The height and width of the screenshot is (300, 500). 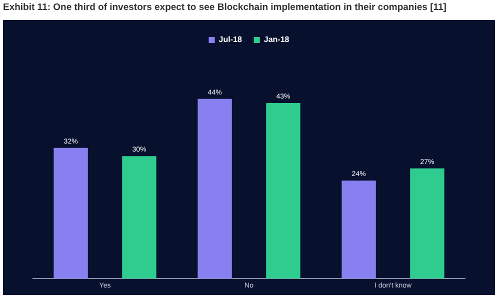 I want to click on legend-label: Jan-18, so click(x=277, y=39).